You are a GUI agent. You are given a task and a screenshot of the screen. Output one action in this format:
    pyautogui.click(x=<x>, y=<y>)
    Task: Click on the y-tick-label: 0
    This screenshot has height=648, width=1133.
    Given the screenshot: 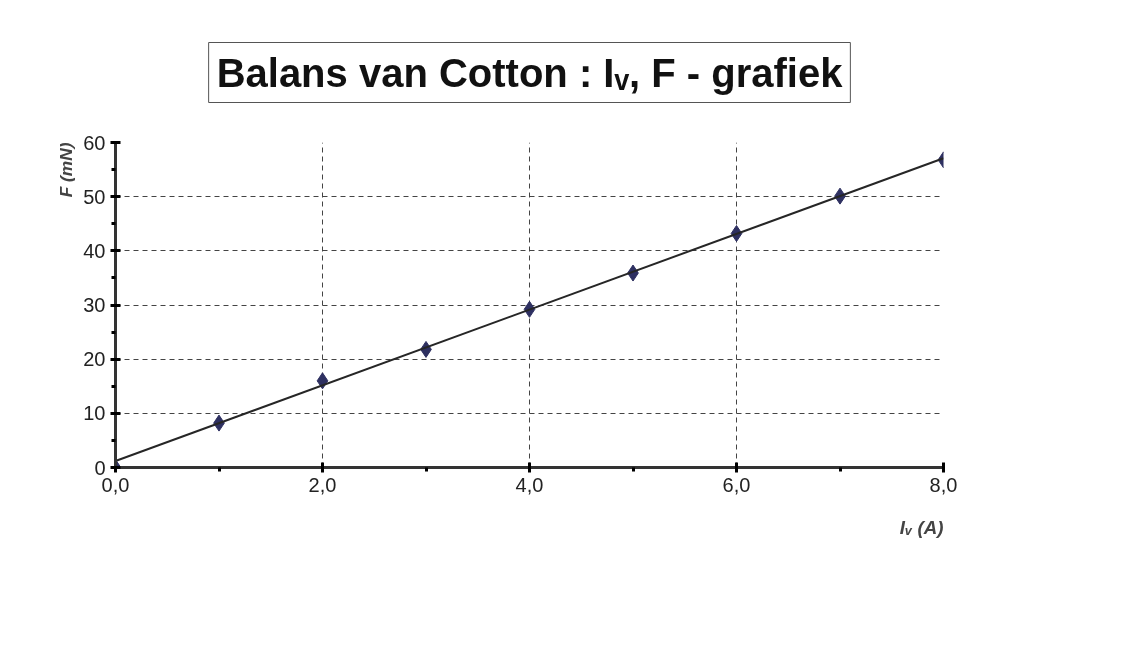 What is the action you would take?
    pyautogui.click(x=100, y=467)
    